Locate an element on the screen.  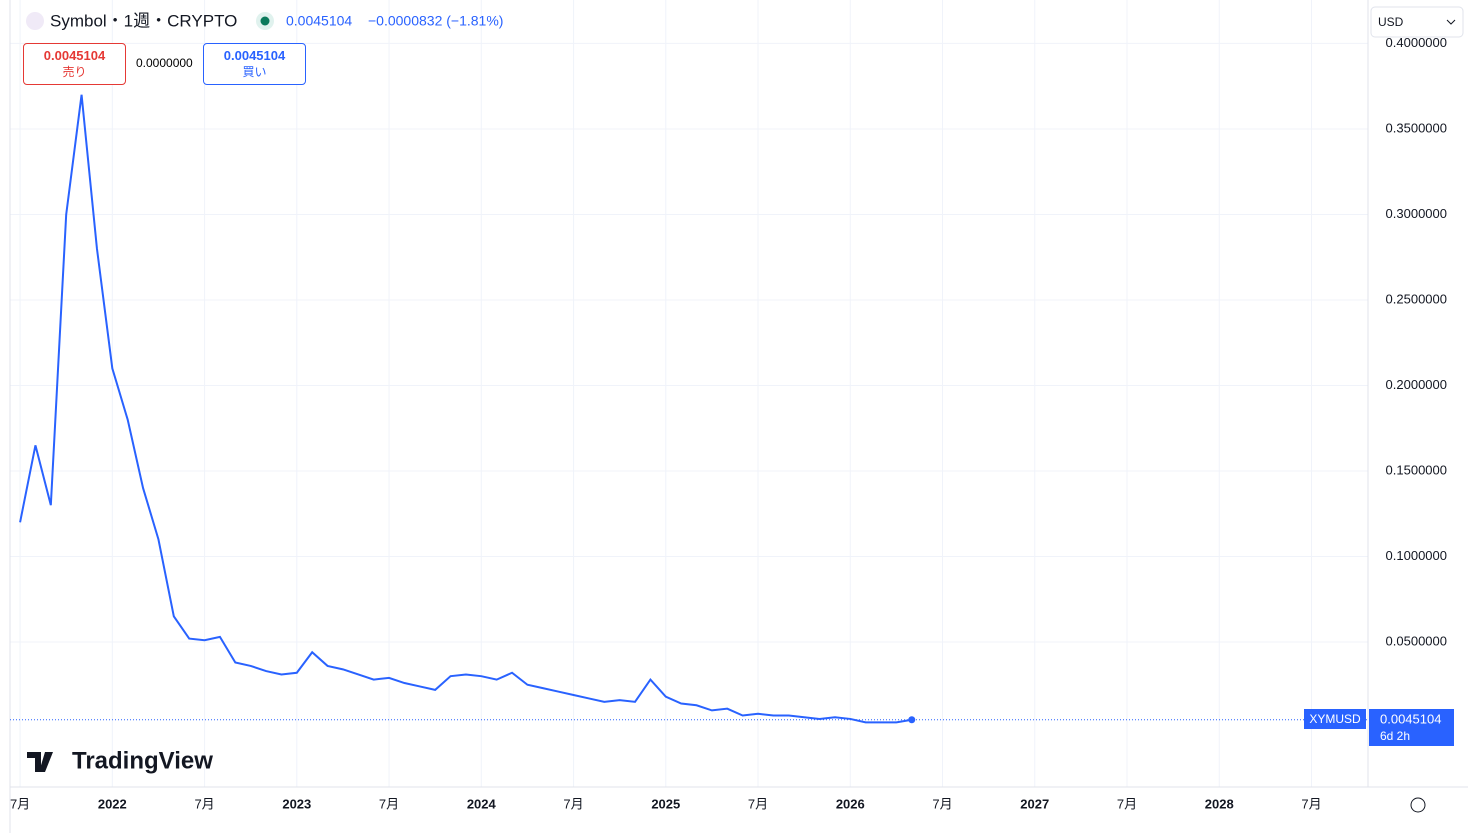
y-tick-label: 0.3000000 is located at coordinates (1416, 213).